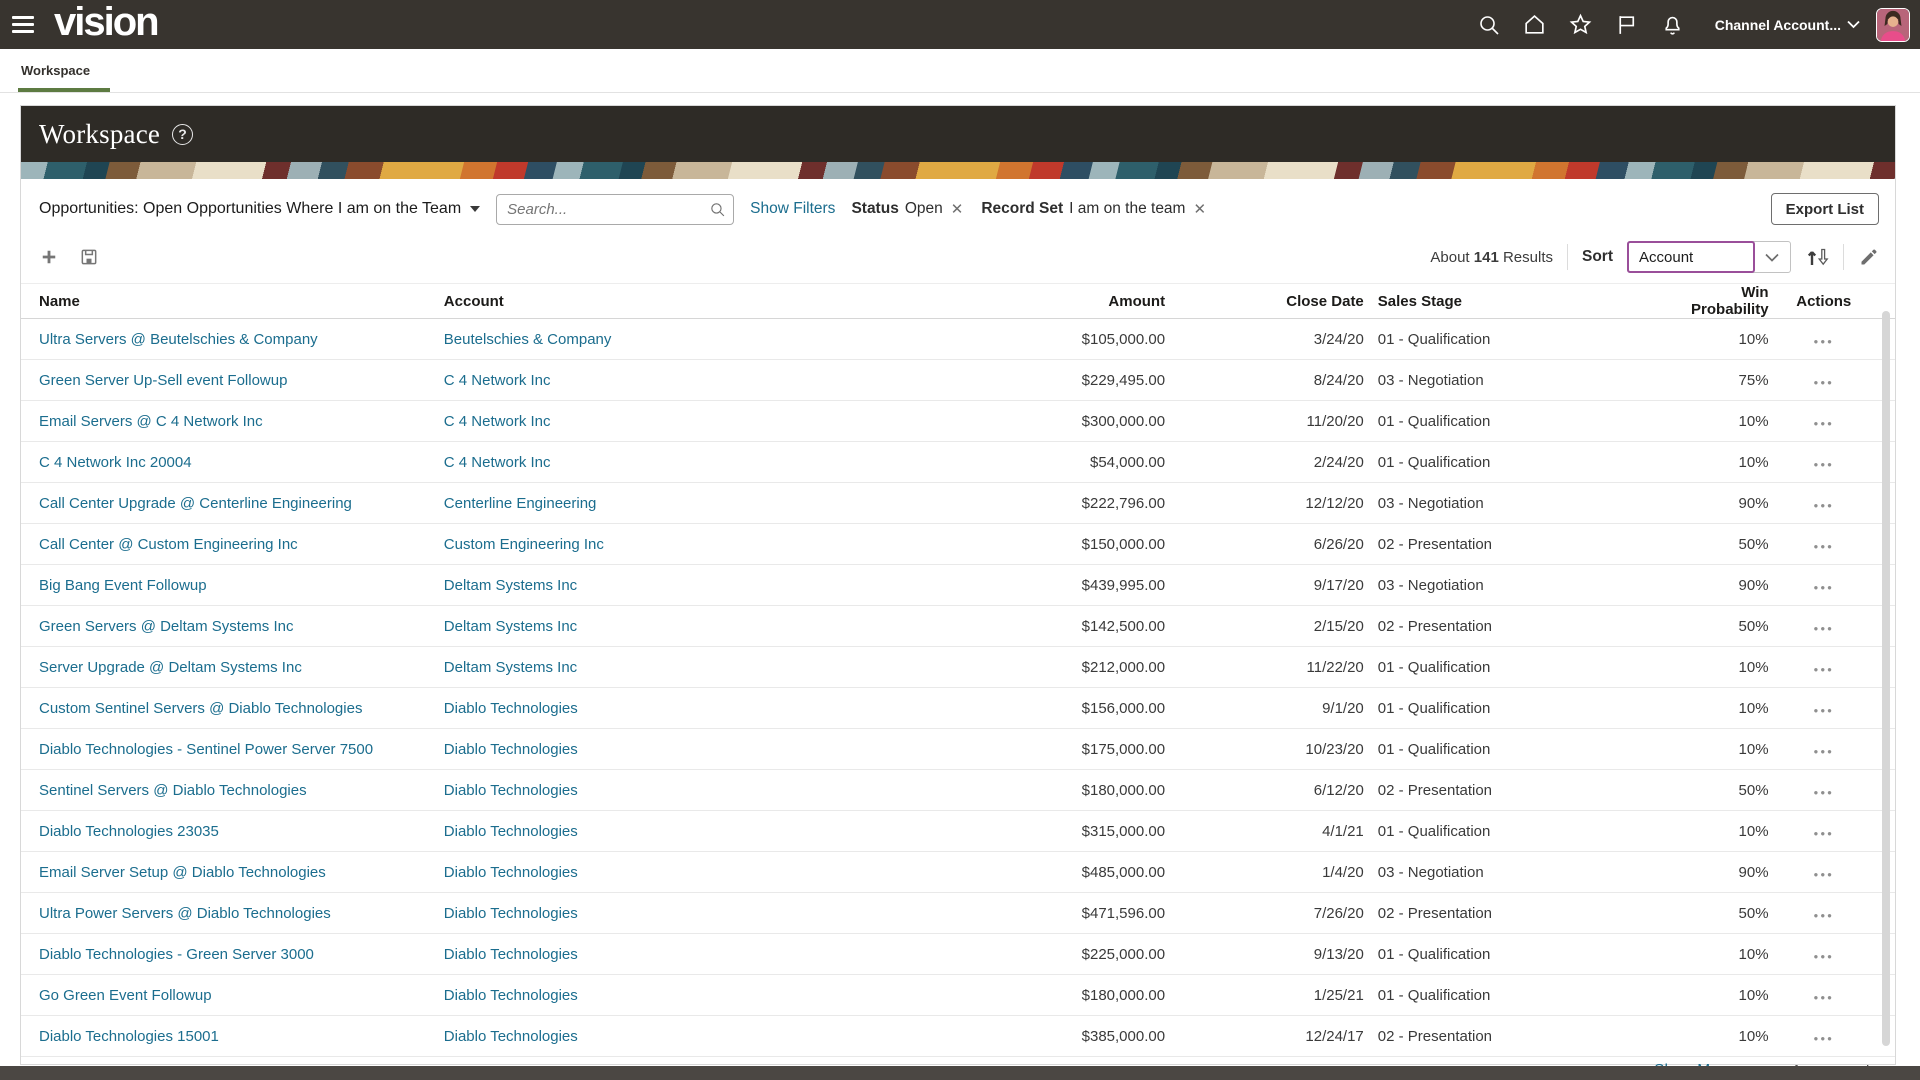 The image size is (1920, 1080). Describe the element at coordinates (64, 70) in the screenshot. I see `tab-workspace: Workspace` at that location.